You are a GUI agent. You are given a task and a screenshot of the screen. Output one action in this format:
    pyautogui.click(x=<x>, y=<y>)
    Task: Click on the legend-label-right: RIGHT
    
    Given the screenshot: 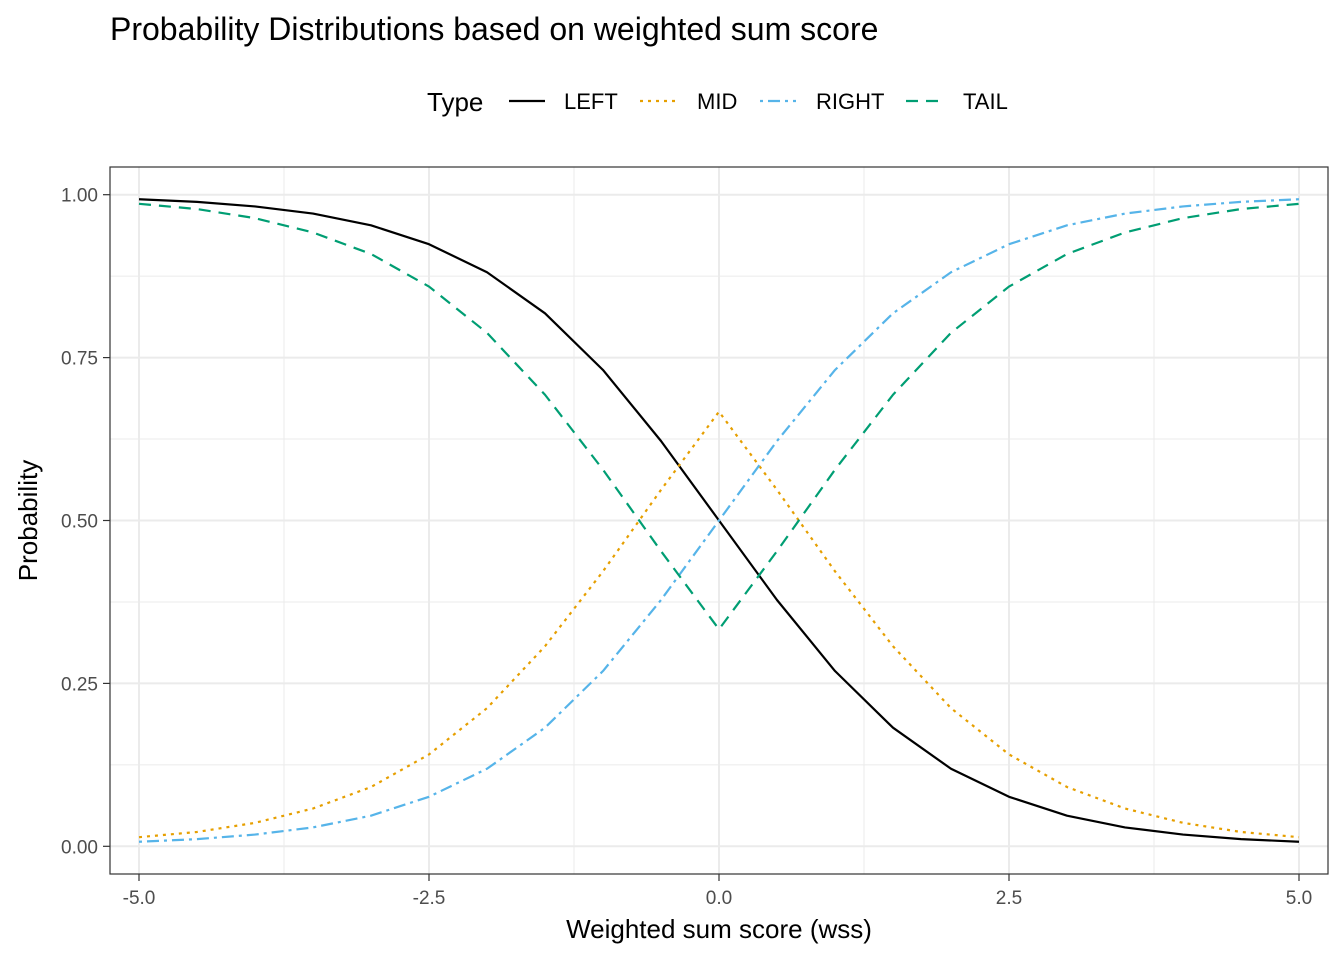 What is the action you would take?
    pyautogui.click(x=850, y=101)
    